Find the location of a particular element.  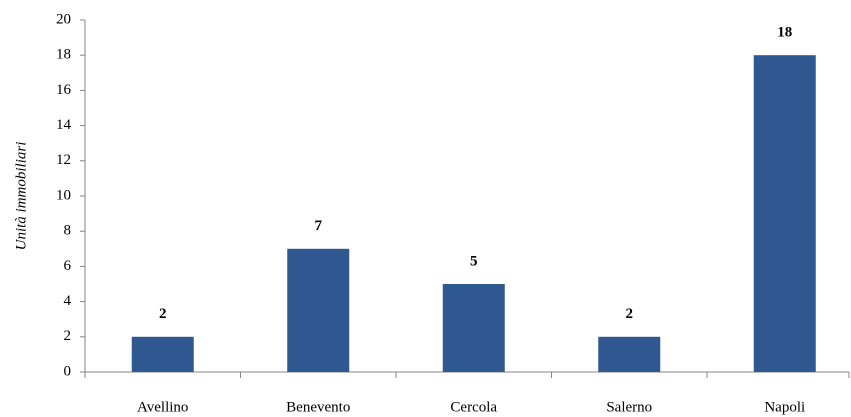

y-tick-label: 0 is located at coordinates (68, 371).